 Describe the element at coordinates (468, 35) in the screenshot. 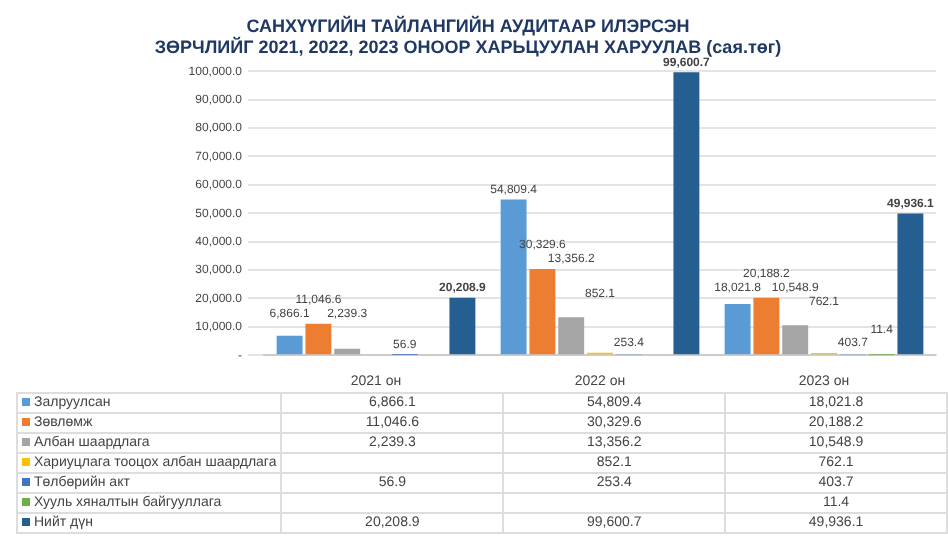

I see `chart-title: САНХҮҮГИЙН ТАЙЛАНГИЙН АУДИТААР ИЛЭРСЭН ЗӨРЧЛИЙГ 2021, 2022, 2023 ОНООР ХАРЬЦУУЛАН ХАРУУЛАВ (сая.төг)` at that location.